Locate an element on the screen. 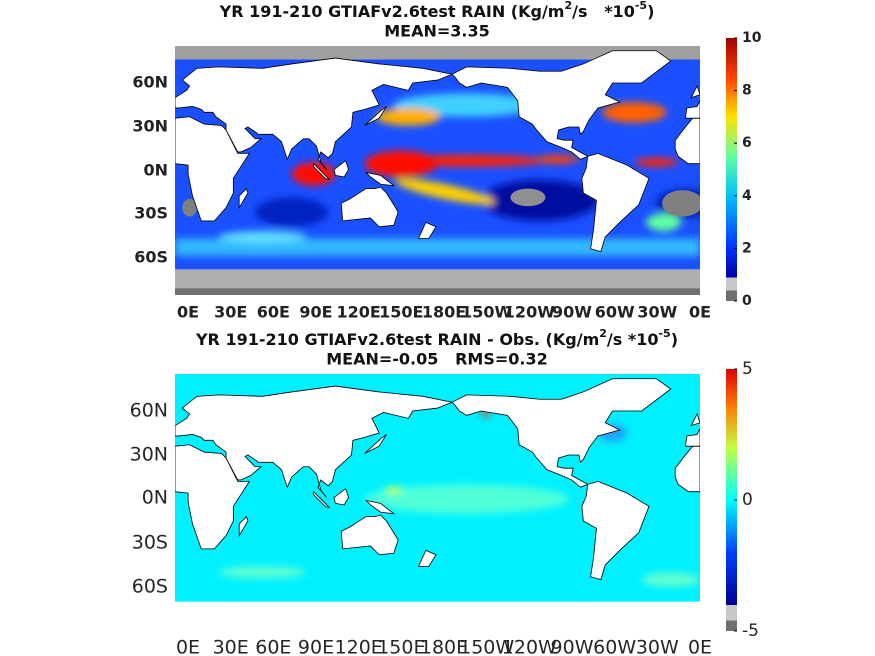  colorbar-tick-label: 5 is located at coordinates (747, 369).